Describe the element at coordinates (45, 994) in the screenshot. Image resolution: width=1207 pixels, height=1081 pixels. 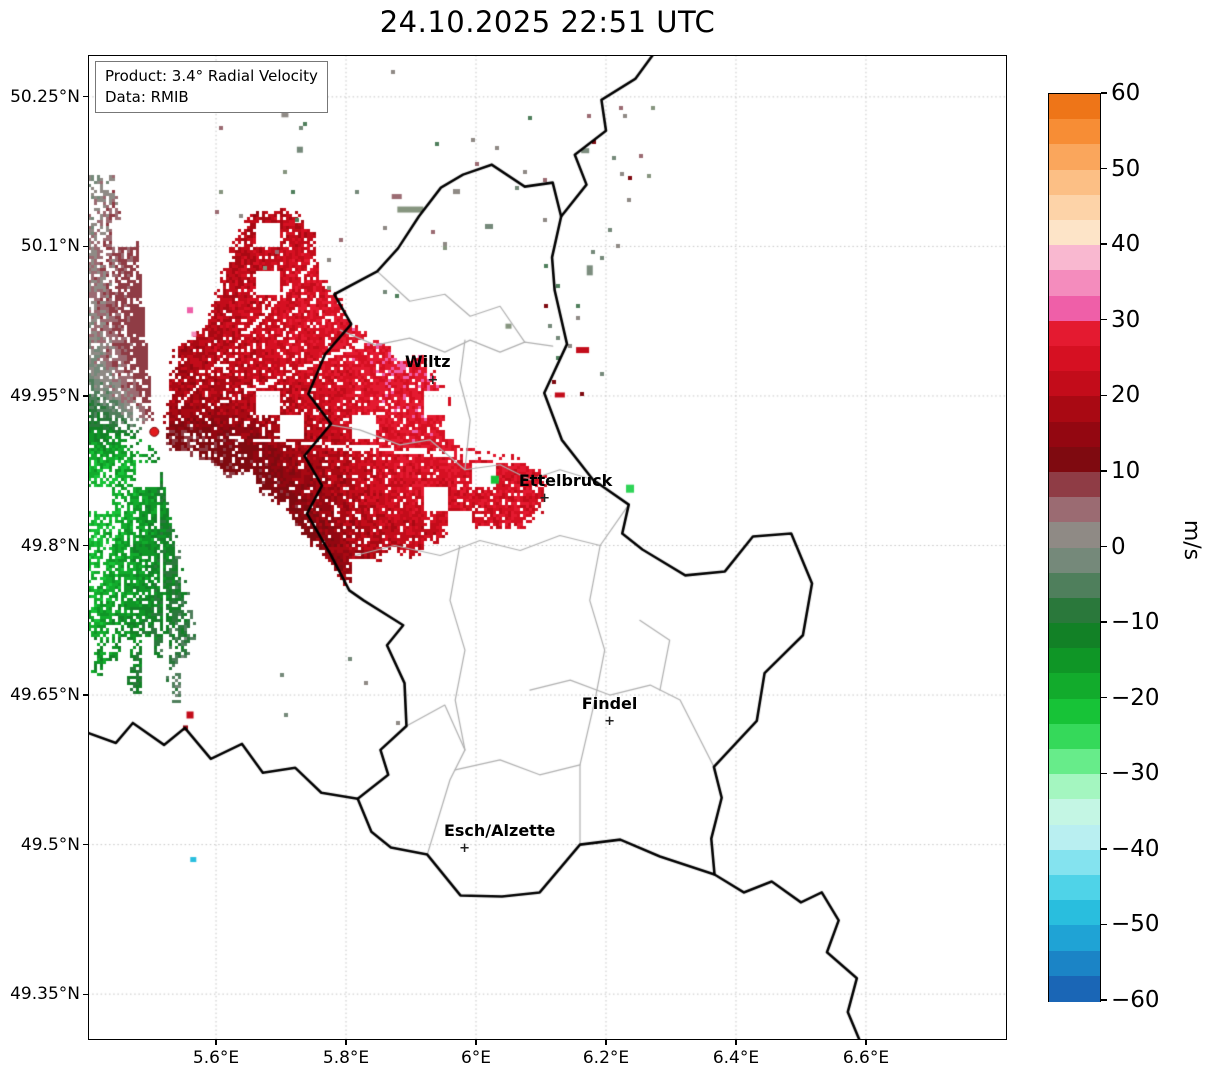
I see `lat-tick-label: 49.35°N` at that location.